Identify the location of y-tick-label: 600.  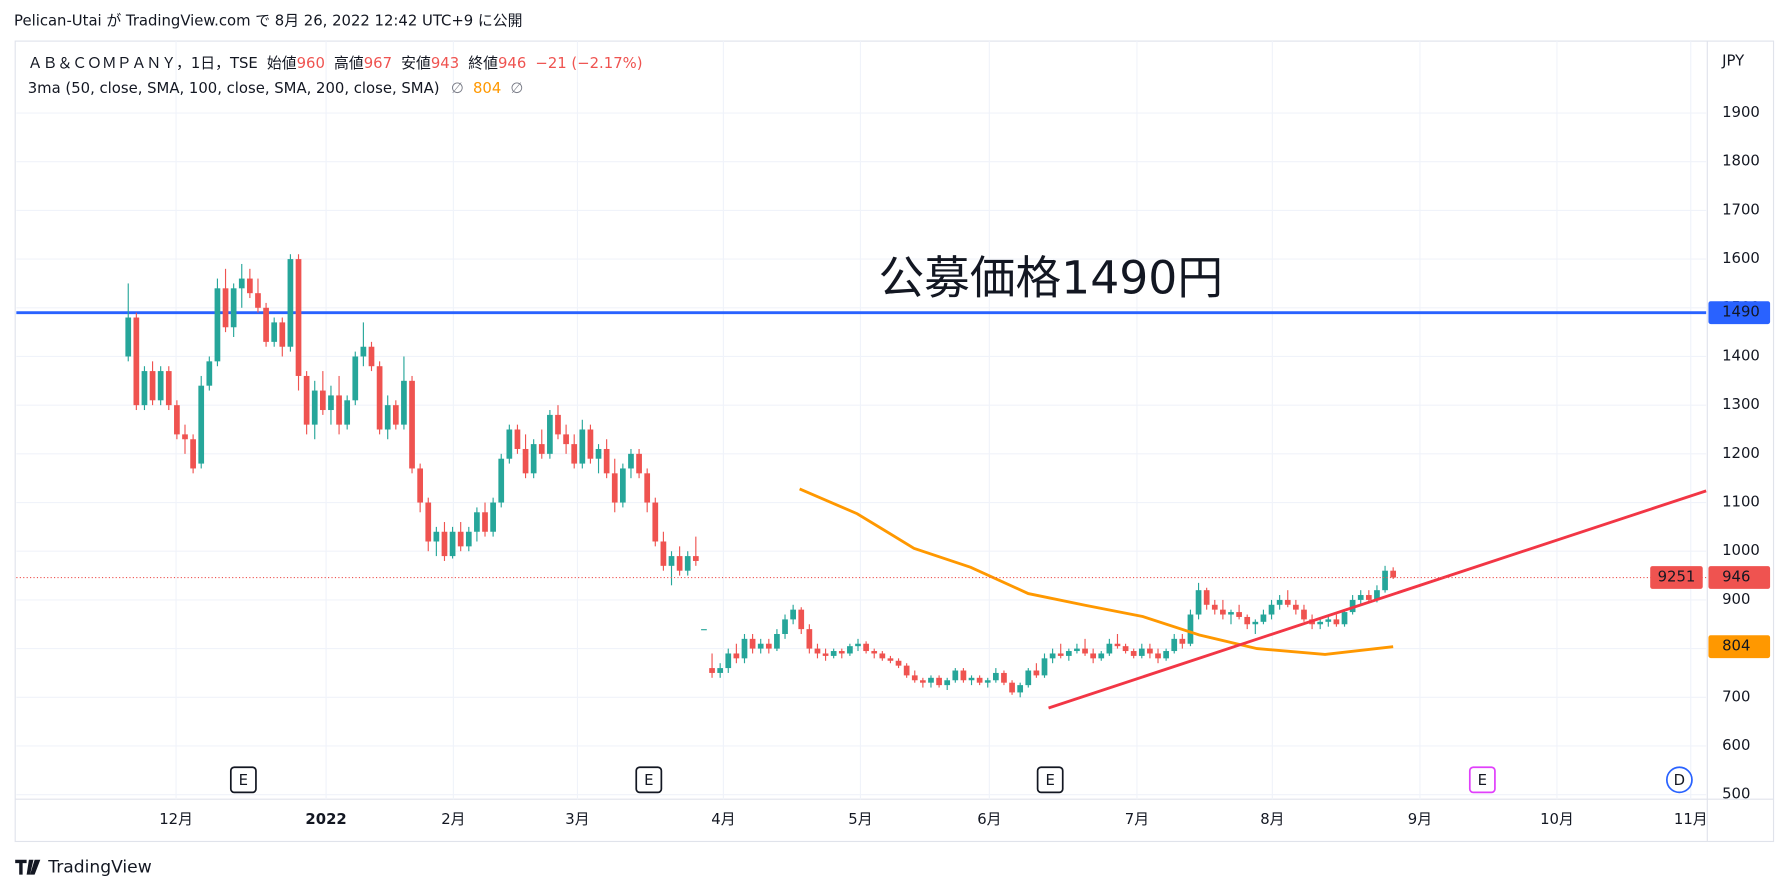
(1736, 745).